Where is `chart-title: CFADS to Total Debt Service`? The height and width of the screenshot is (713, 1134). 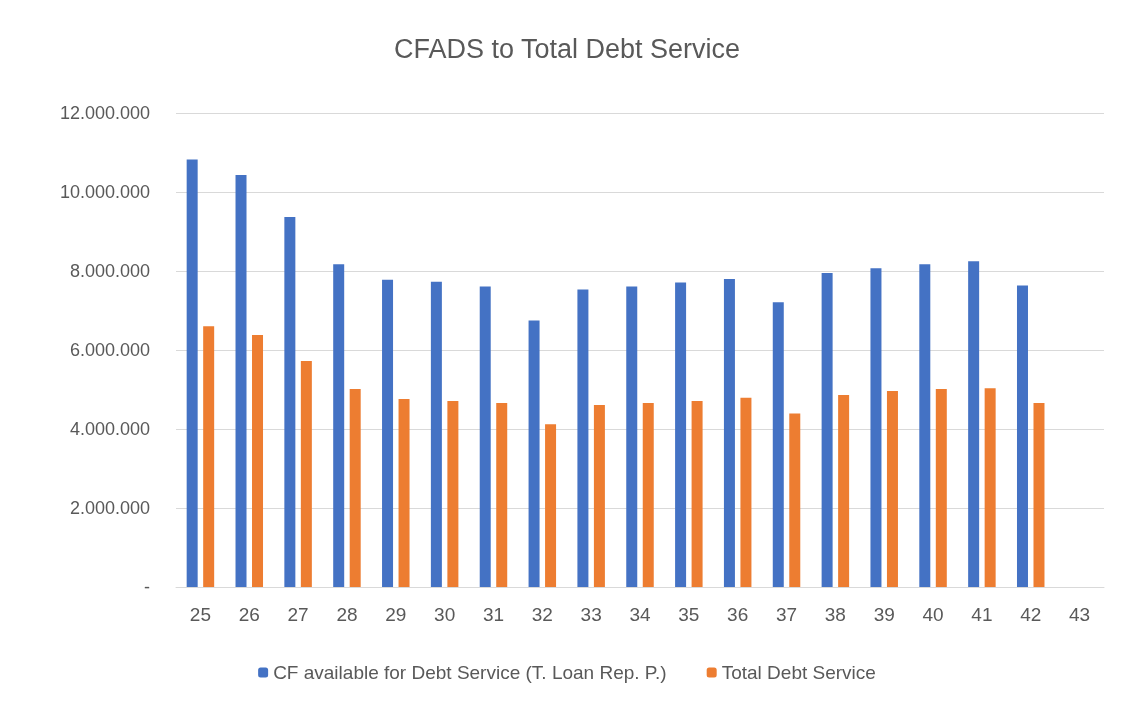 chart-title: CFADS to Total Debt Service is located at coordinates (567, 48).